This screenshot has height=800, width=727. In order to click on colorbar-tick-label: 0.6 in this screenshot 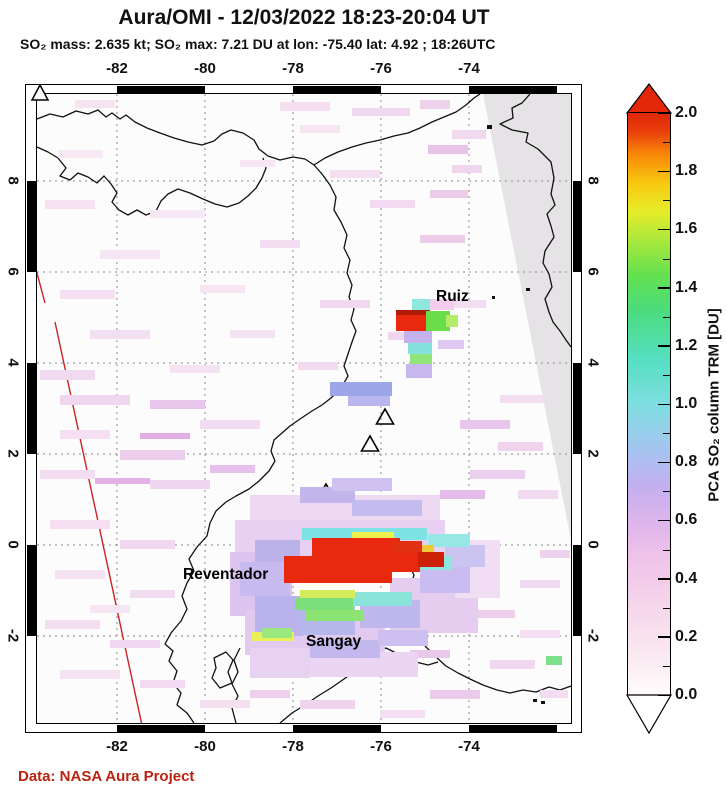, I will do `click(686, 520)`.